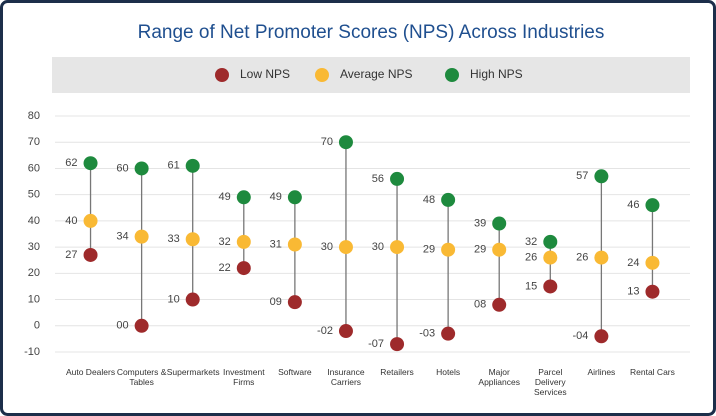 This screenshot has width=716, height=416. I want to click on data-label: 33, so click(173, 239).